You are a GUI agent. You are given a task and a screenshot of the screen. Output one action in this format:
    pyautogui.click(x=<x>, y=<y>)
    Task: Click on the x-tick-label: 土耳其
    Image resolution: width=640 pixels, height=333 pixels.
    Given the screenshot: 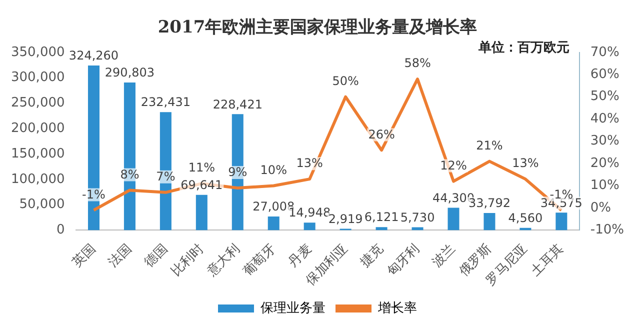 What is the action you would take?
    pyautogui.click(x=547, y=260)
    